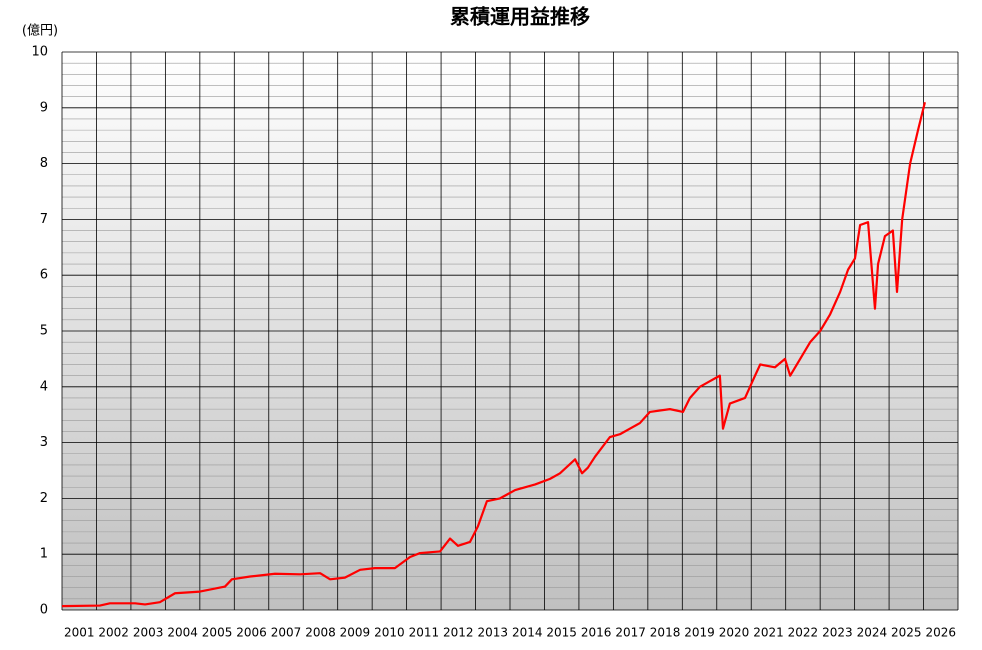 The width and height of the screenshot is (982, 650). What do you see at coordinates (79, 633) in the screenshot?
I see `x-tick-label: 2001` at bounding box center [79, 633].